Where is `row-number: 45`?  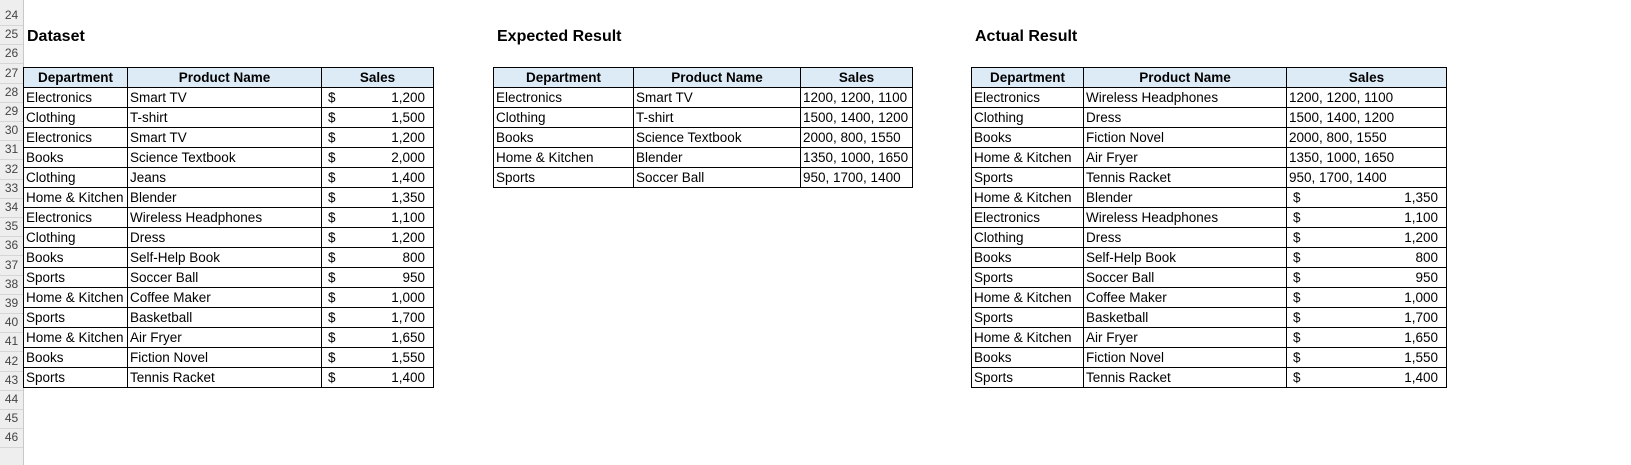
row-number: 45 is located at coordinates (11, 419).